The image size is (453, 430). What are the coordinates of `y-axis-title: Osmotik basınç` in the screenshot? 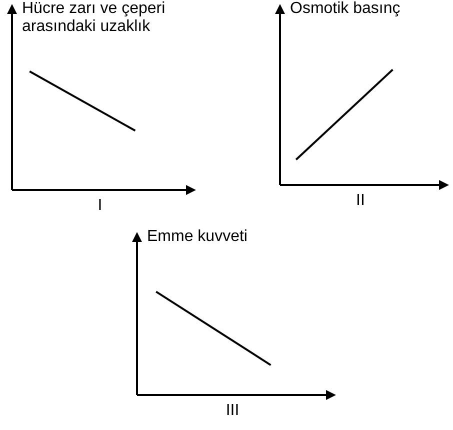 It's located at (346, 9).